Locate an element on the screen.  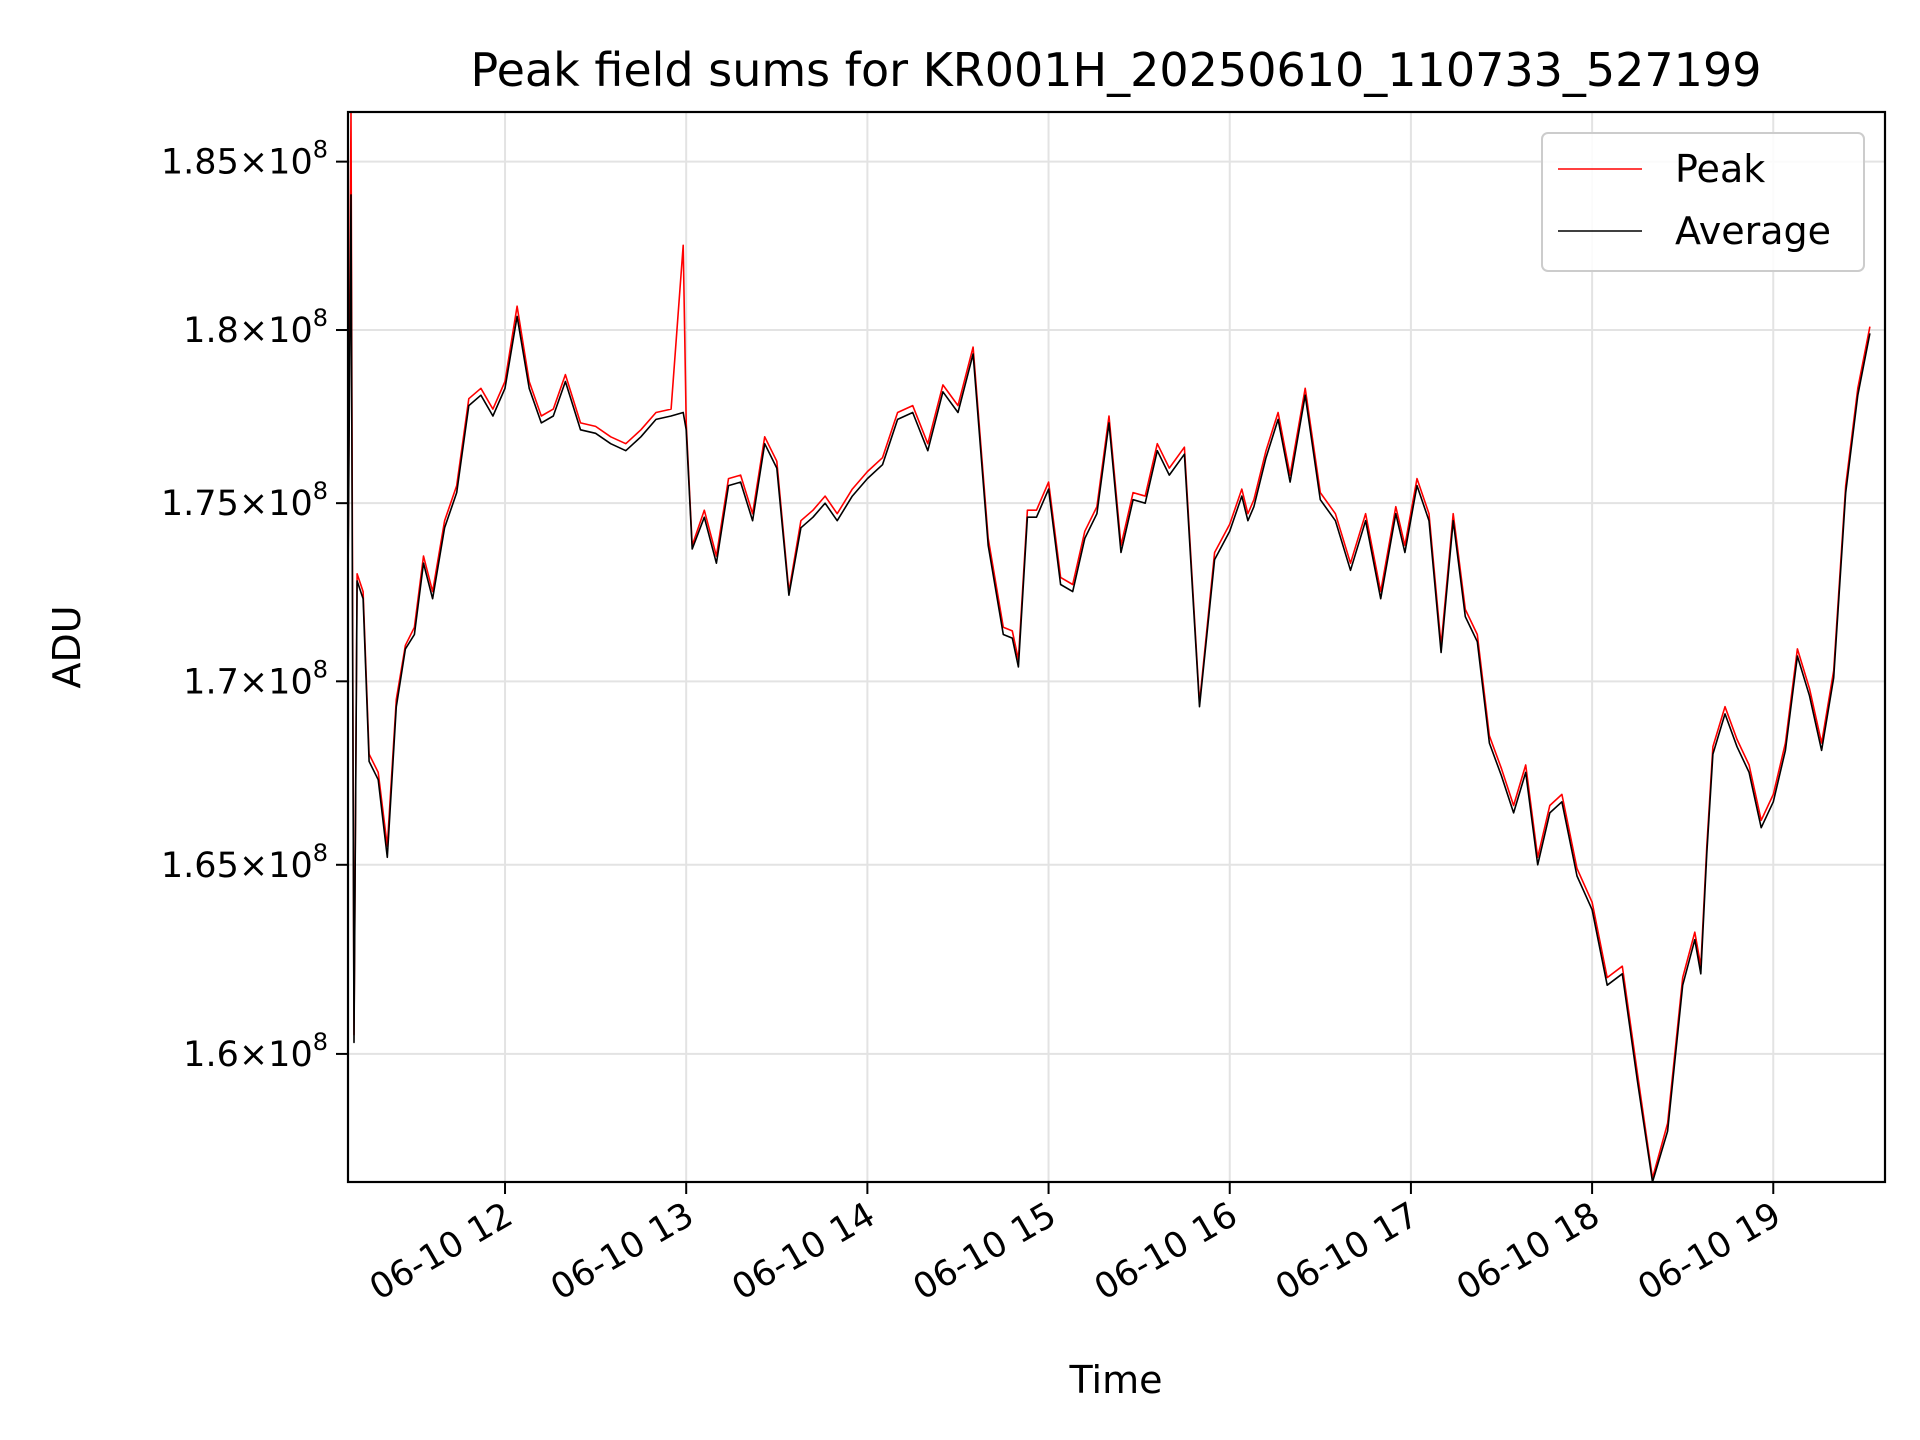
y-tick-label: 1.85×108 is located at coordinates (244, 159).